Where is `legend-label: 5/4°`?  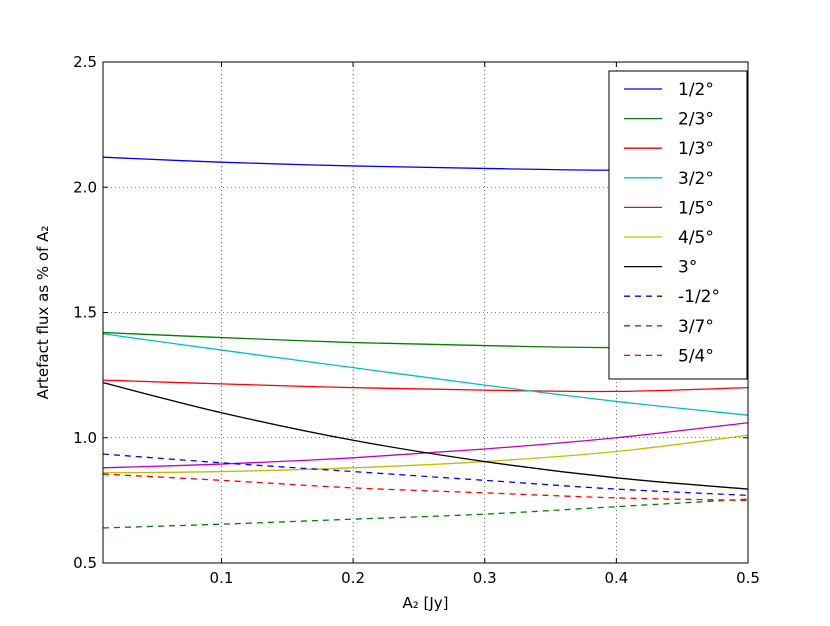
legend-label: 5/4° is located at coordinates (696, 356).